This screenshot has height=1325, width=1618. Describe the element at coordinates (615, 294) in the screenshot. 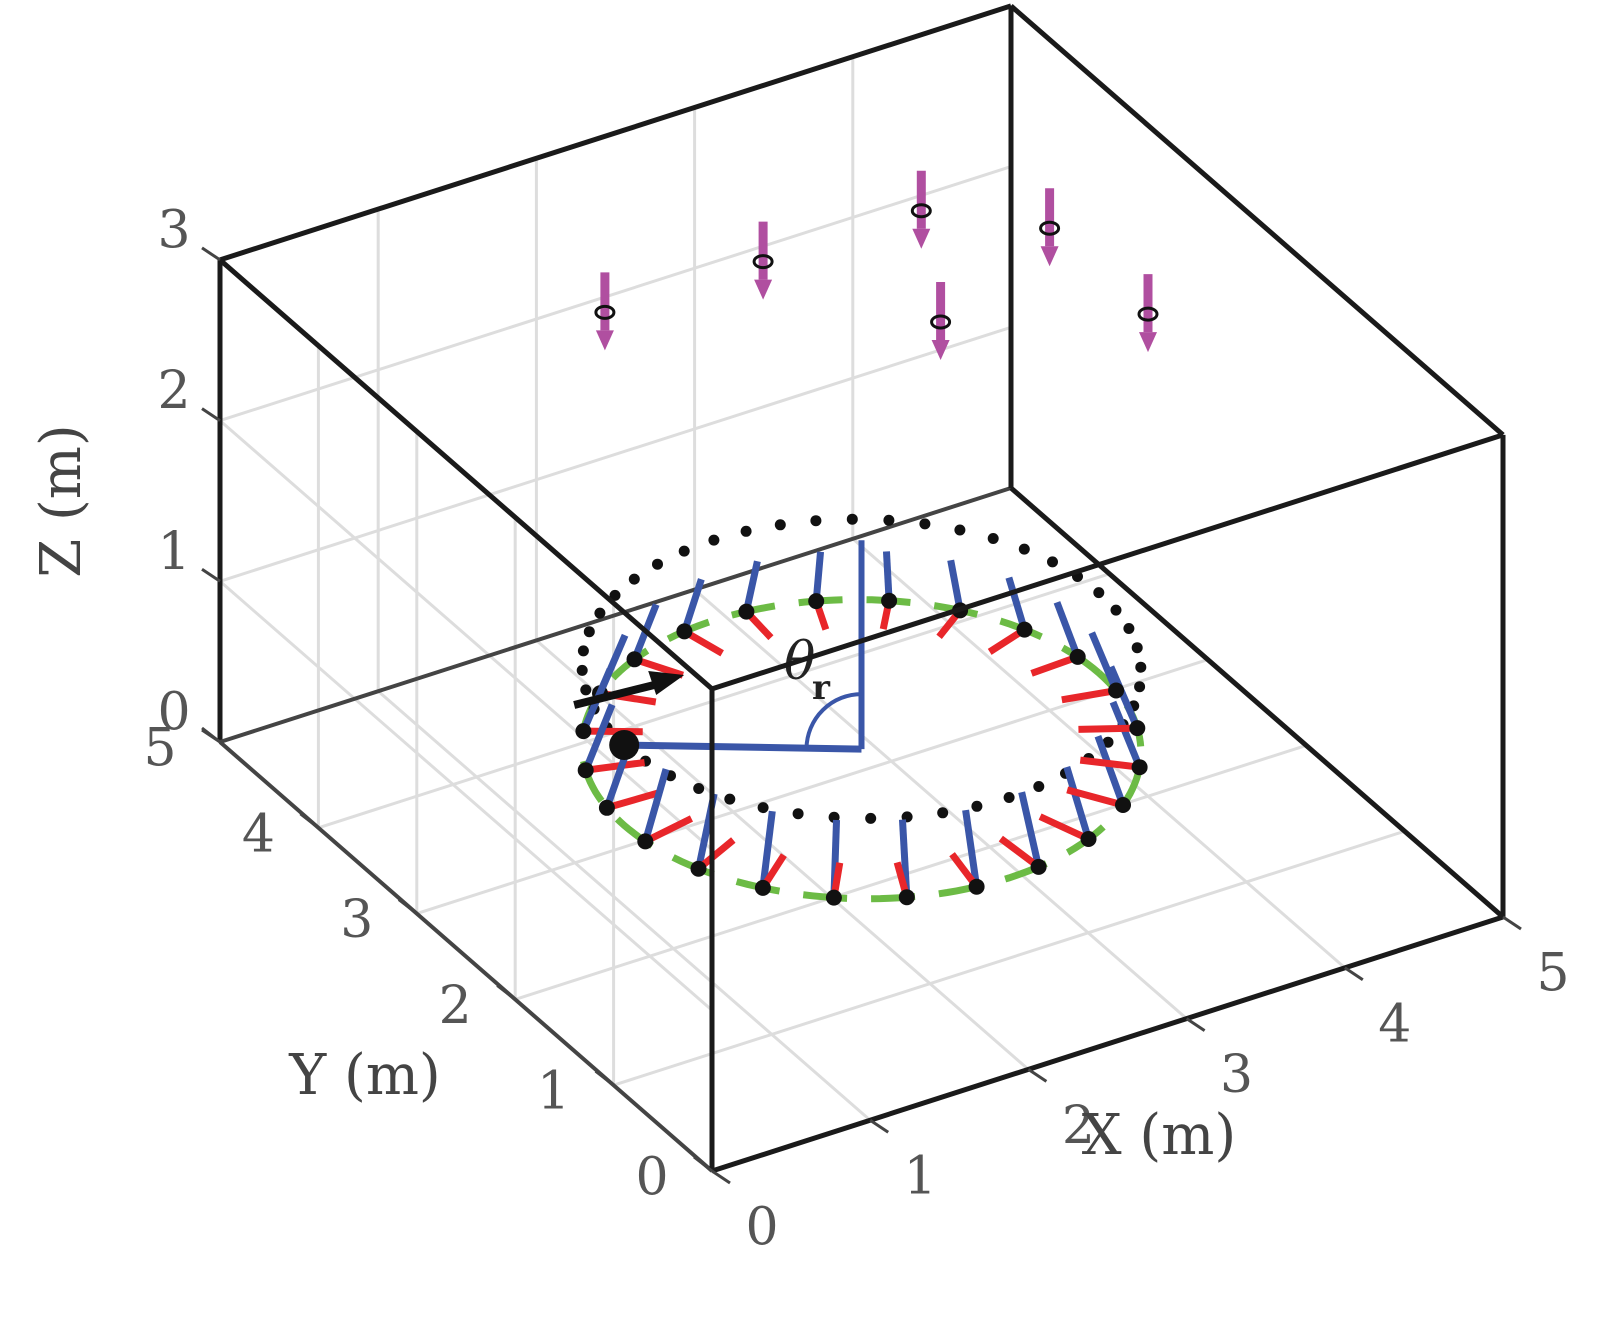

I see `back-wall-grid-z` at that location.